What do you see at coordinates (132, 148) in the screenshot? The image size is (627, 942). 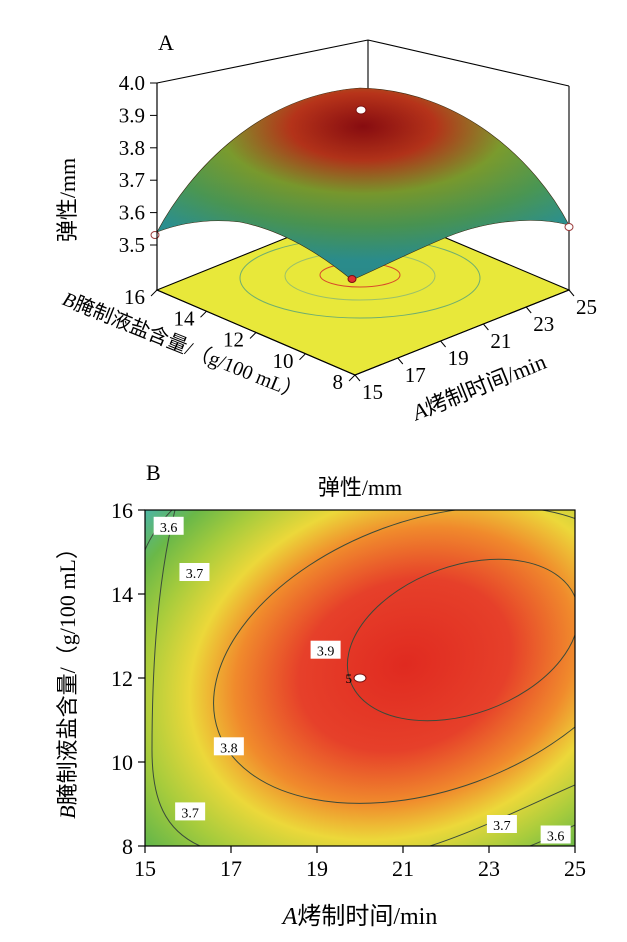 I see `z-tick-label: 3.8` at bounding box center [132, 148].